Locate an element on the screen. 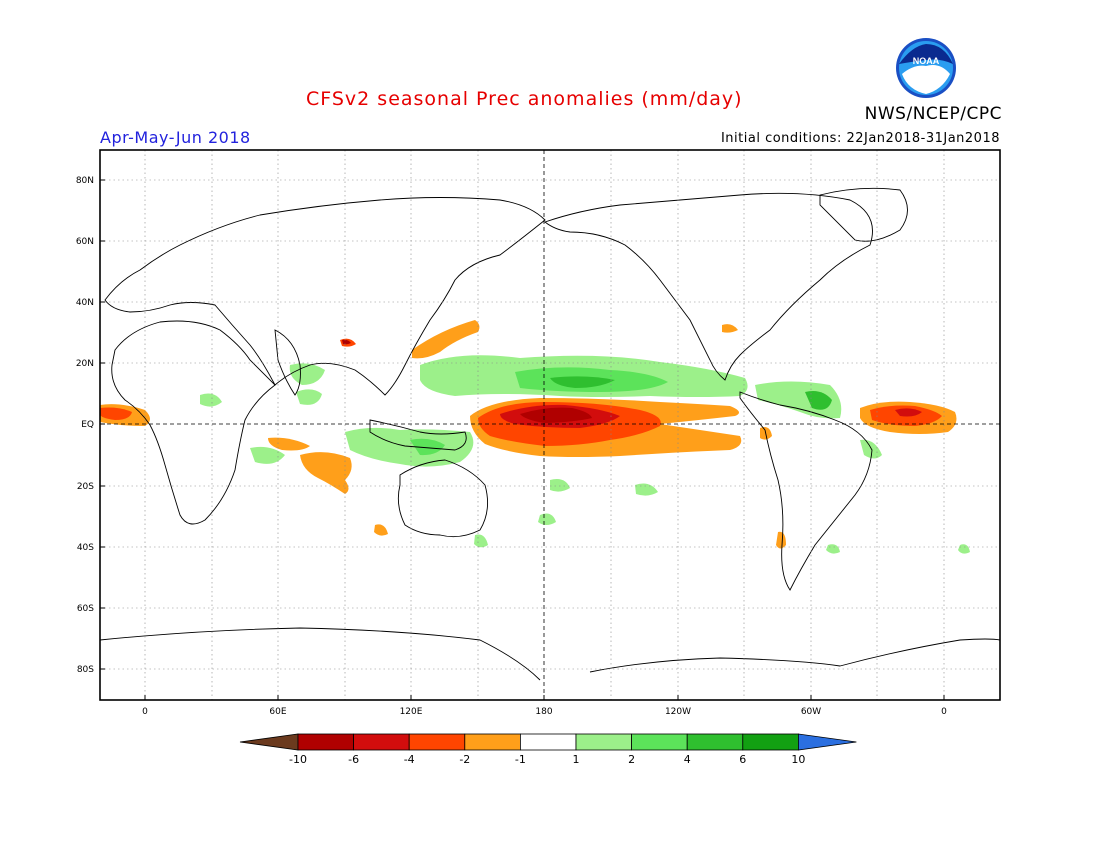  colorbar-label: 2 is located at coordinates (631, 759).